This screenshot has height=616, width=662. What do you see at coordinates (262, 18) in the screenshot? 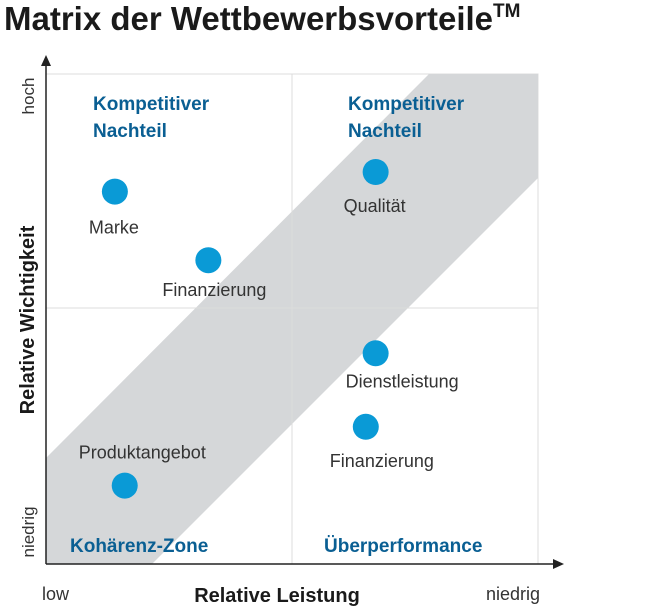
I see `chart-title: Matrix der WettbewerbsvorteileTM` at bounding box center [262, 18].